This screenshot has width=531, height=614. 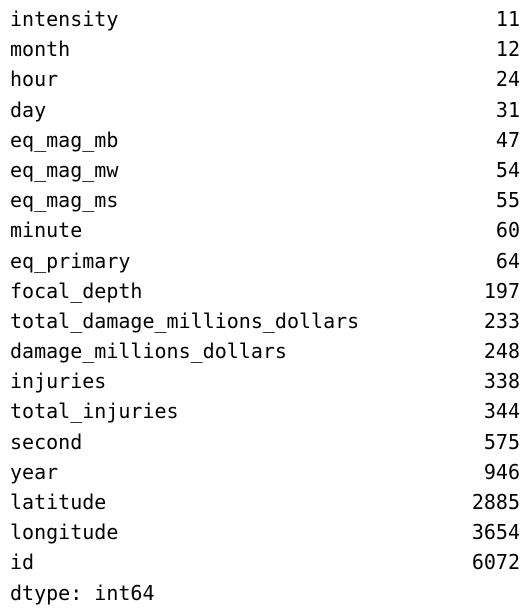 What do you see at coordinates (46, 230) in the screenshot?
I see `row-label: minute` at bounding box center [46, 230].